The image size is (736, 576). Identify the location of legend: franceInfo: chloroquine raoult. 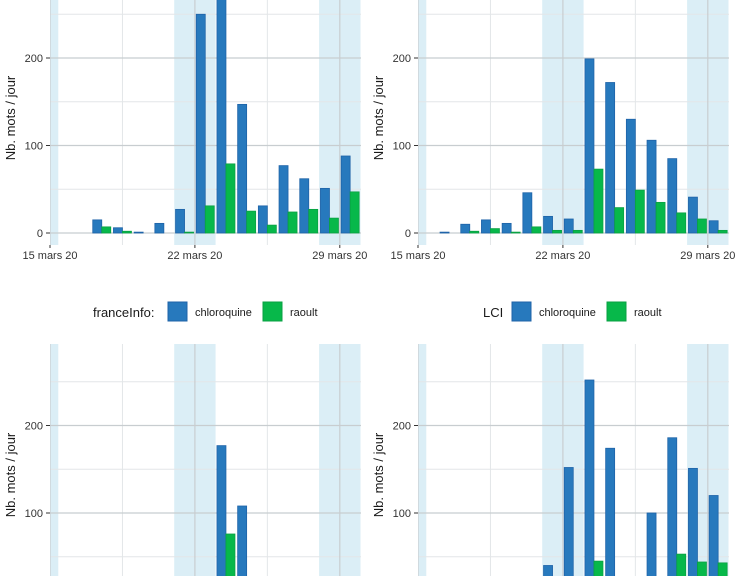
(205, 311).